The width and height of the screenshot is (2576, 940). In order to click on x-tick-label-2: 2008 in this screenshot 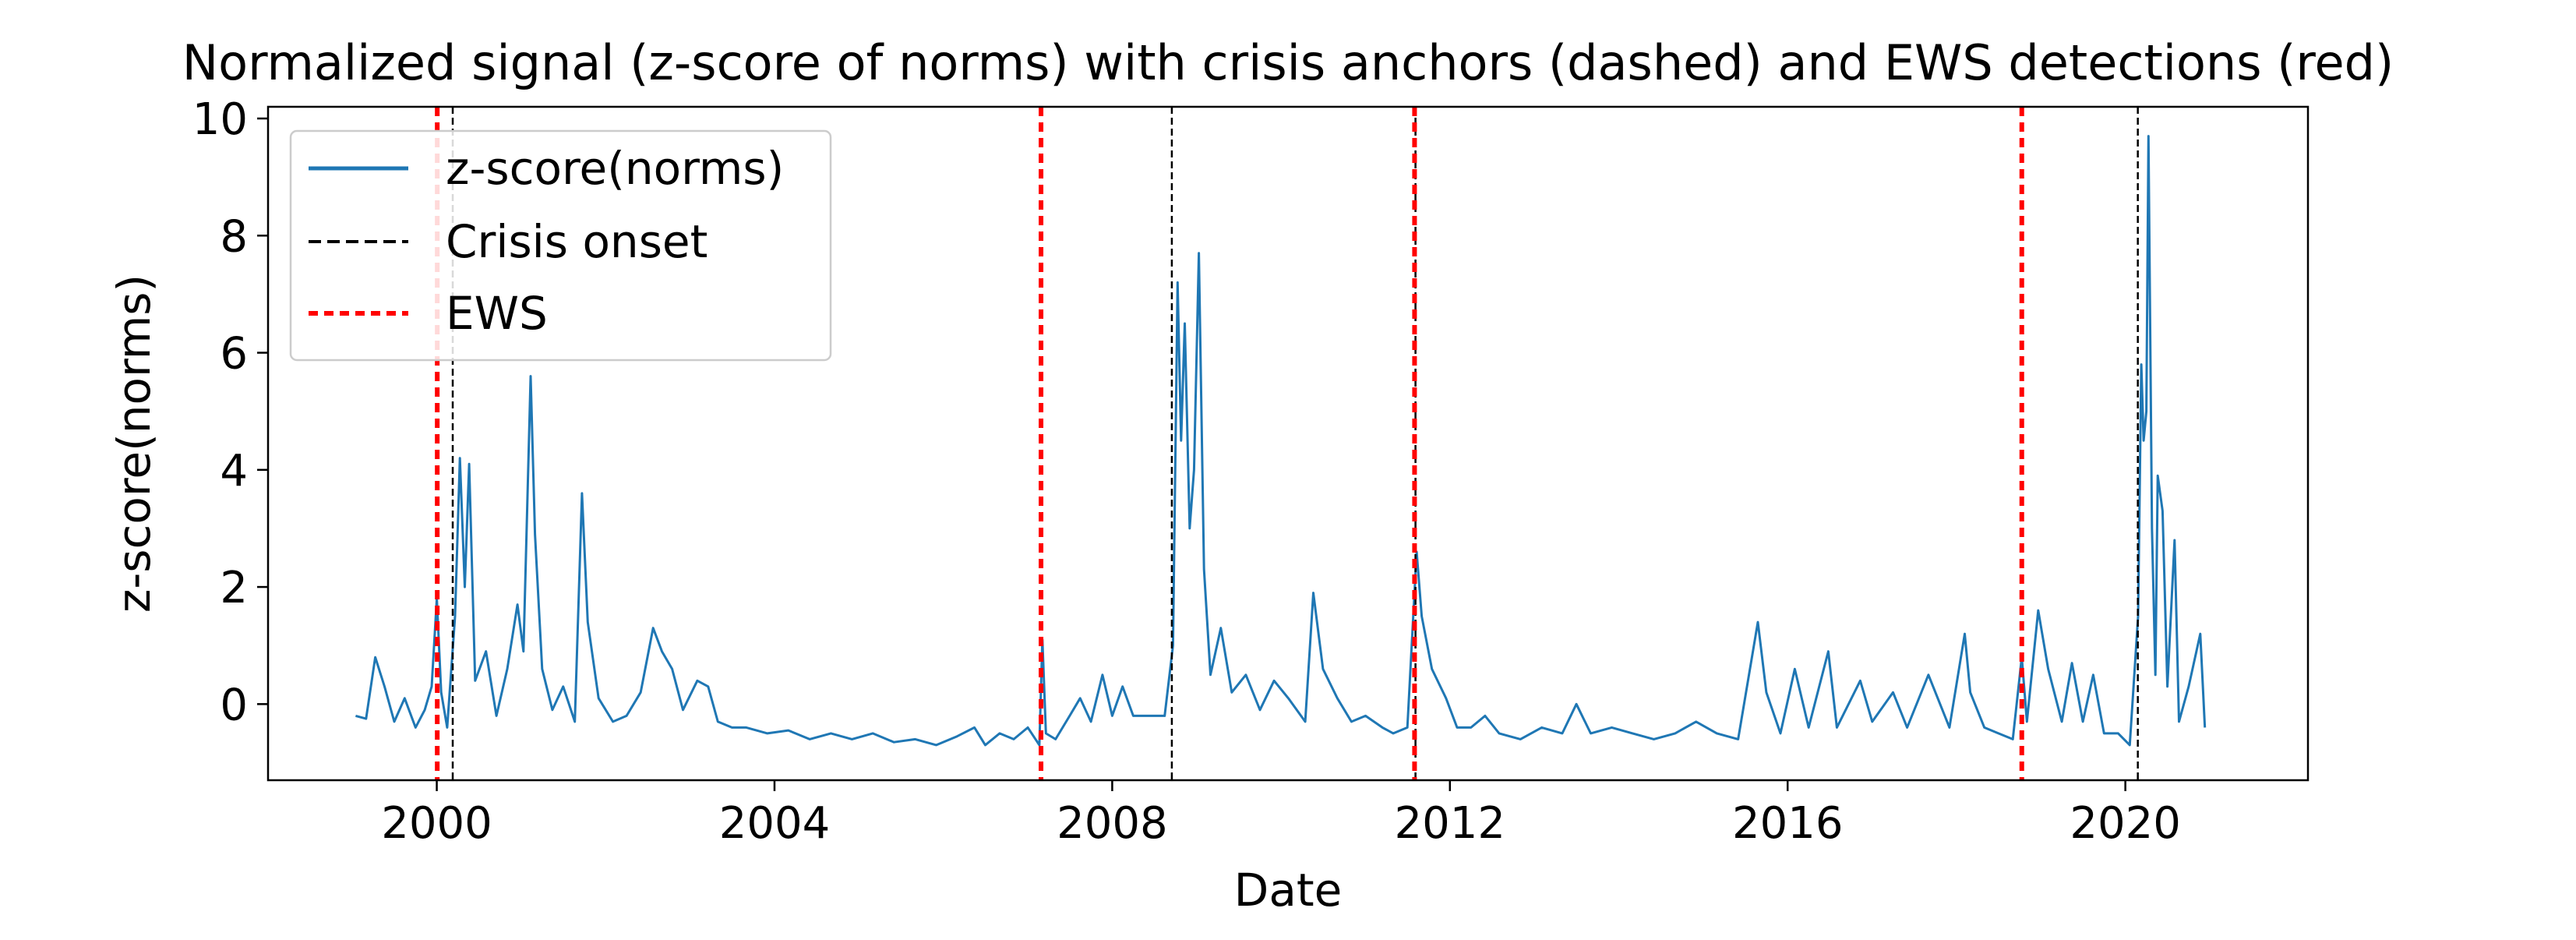, I will do `click(1112, 823)`.